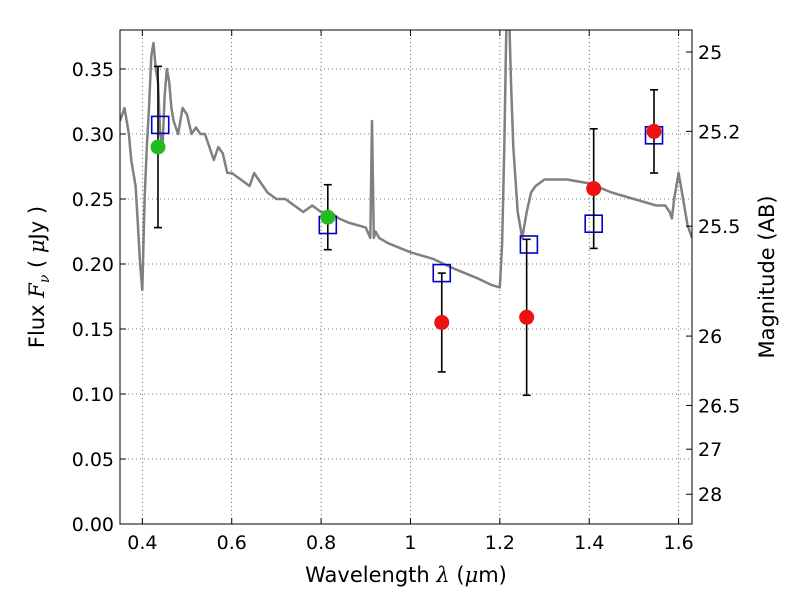 The height and width of the screenshot is (600, 800). I want to click on x-tick-label: 1, so click(410, 543).